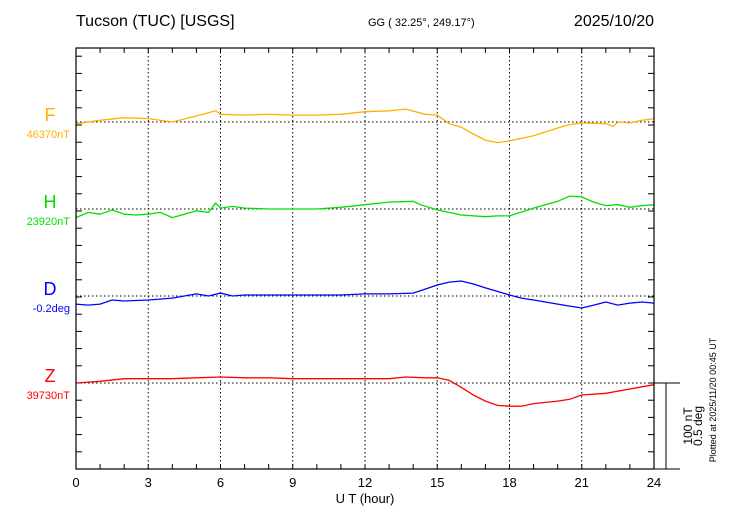  What do you see at coordinates (365, 482) in the screenshot?
I see `x-tick-label: 12` at bounding box center [365, 482].